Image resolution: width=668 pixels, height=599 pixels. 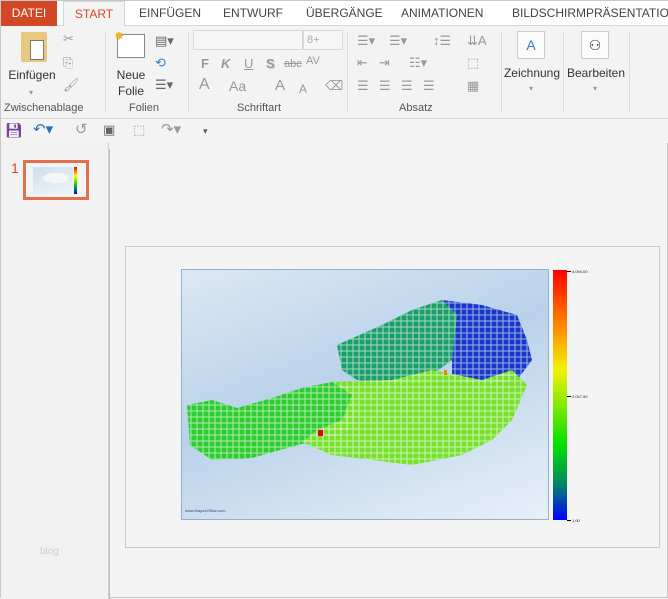 What do you see at coordinates (14, 130) in the screenshot?
I see `save-icon: 💾︎` at bounding box center [14, 130].